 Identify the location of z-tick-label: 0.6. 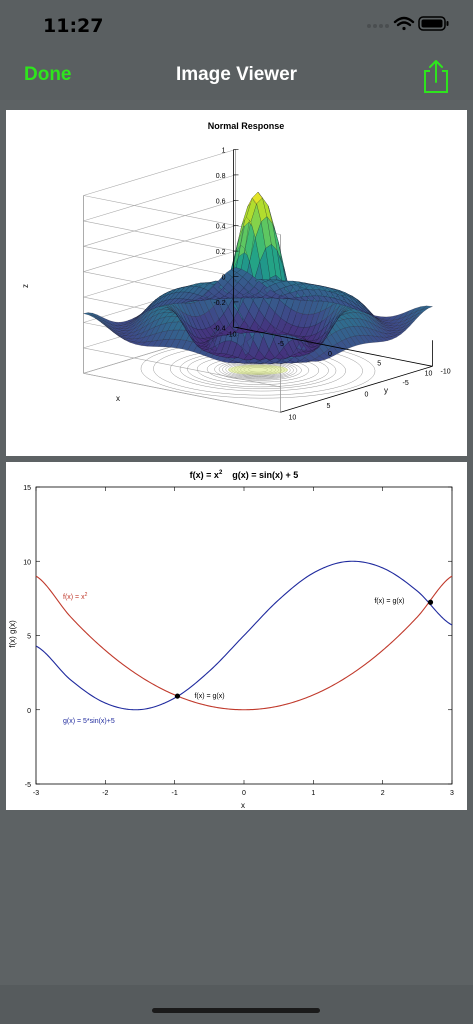
(221, 201).